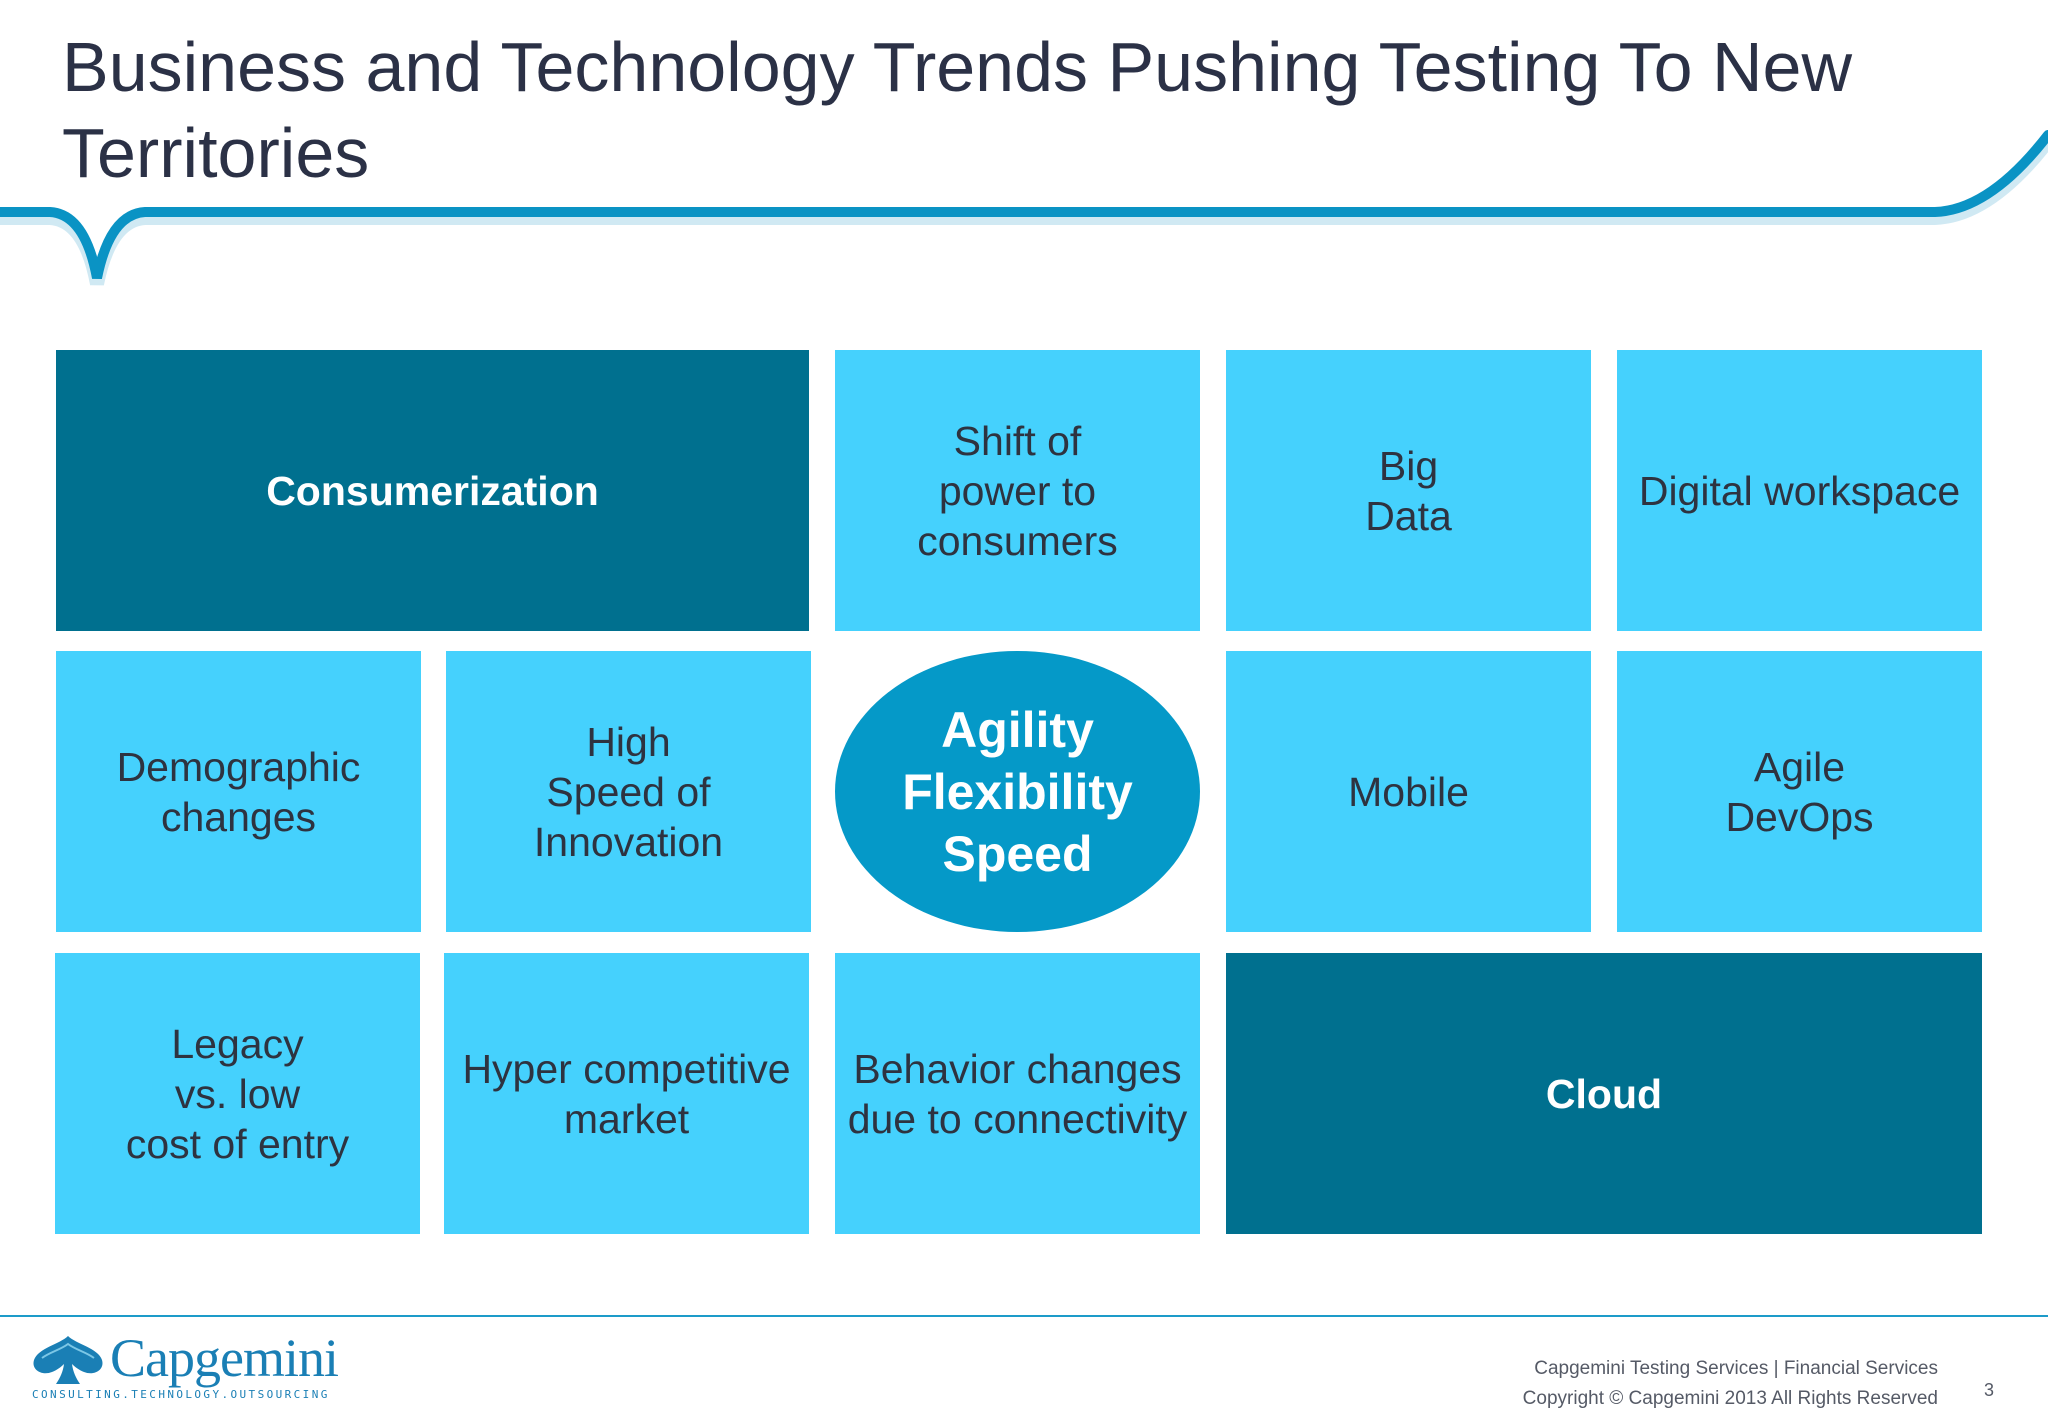  I want to click on tile-high-speed-innovation-line-2: Speed of, so click(628, 791).